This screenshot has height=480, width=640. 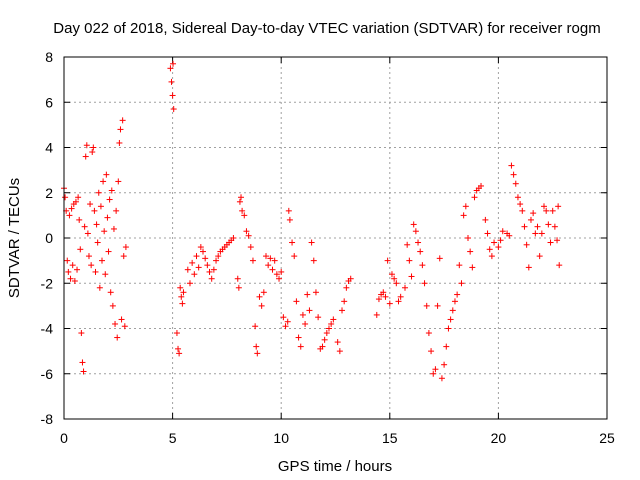 I want to click on x-tick-label: 10, so click(x=281, y=438).